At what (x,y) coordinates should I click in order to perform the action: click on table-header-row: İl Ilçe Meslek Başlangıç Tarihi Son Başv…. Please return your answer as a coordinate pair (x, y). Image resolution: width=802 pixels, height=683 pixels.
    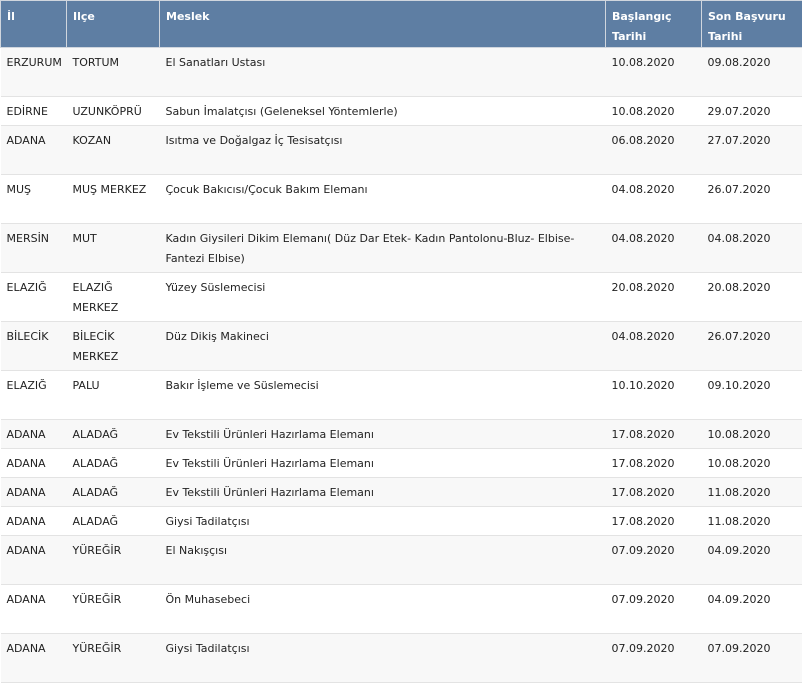
    Looking at the image, I should click on (401, 24).